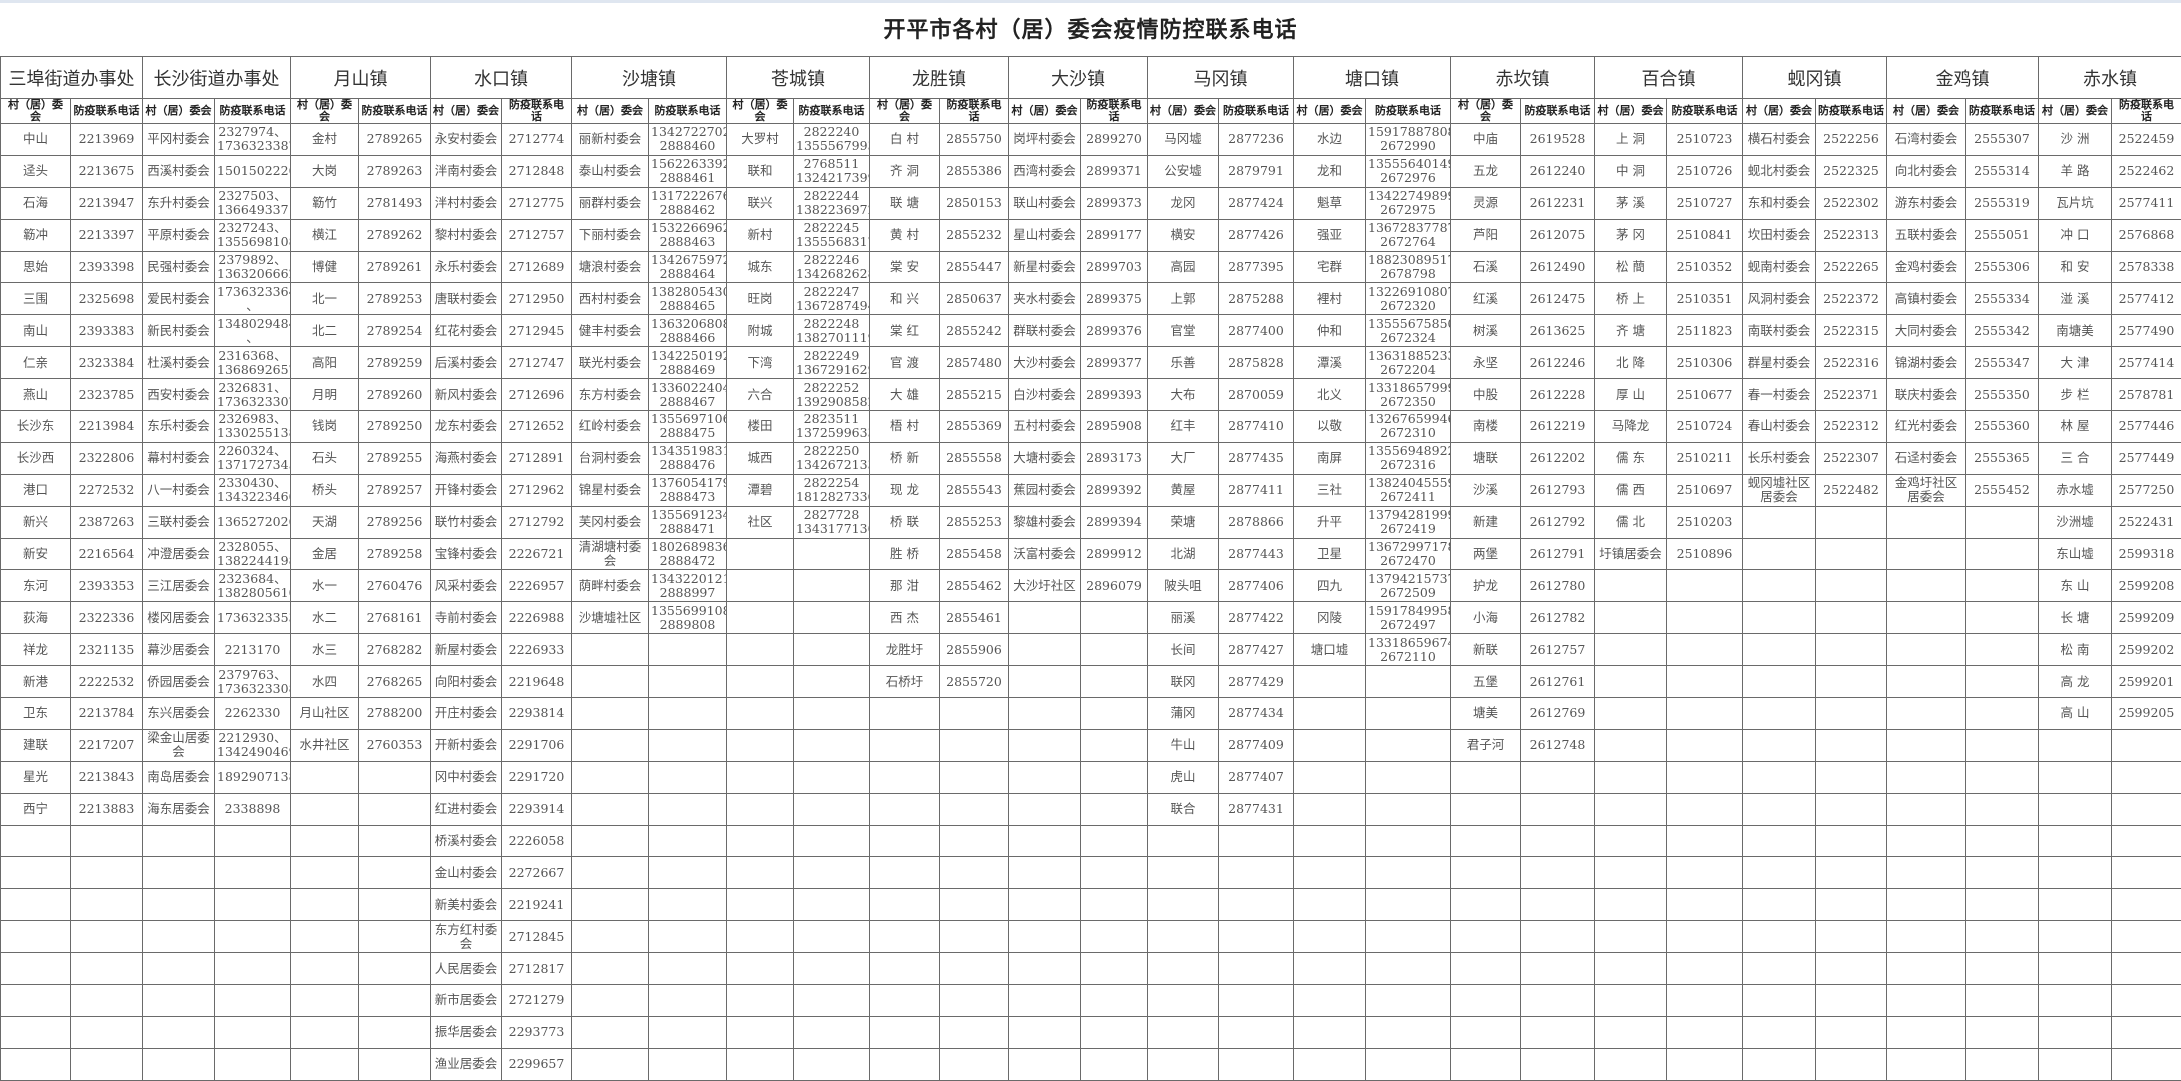 This screenshot has width=2181, height=1081. What do you see at coordinates (1558, 331) in the screenshot?
I see `phone-number-cell: 2613625` at bounding box center [1558, 331].